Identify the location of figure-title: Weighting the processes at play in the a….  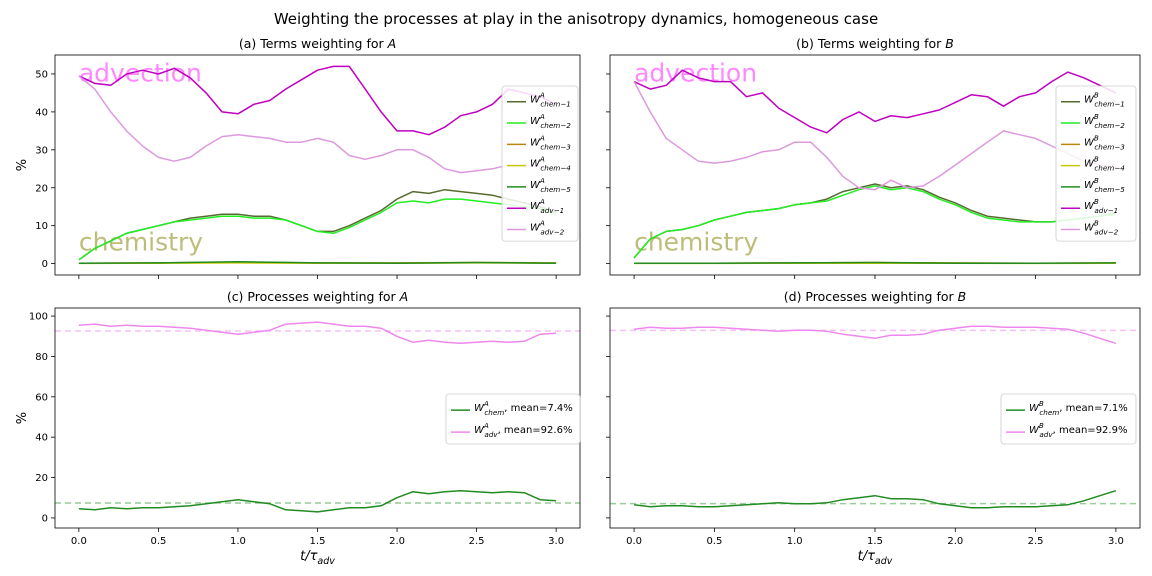
(576, 19).